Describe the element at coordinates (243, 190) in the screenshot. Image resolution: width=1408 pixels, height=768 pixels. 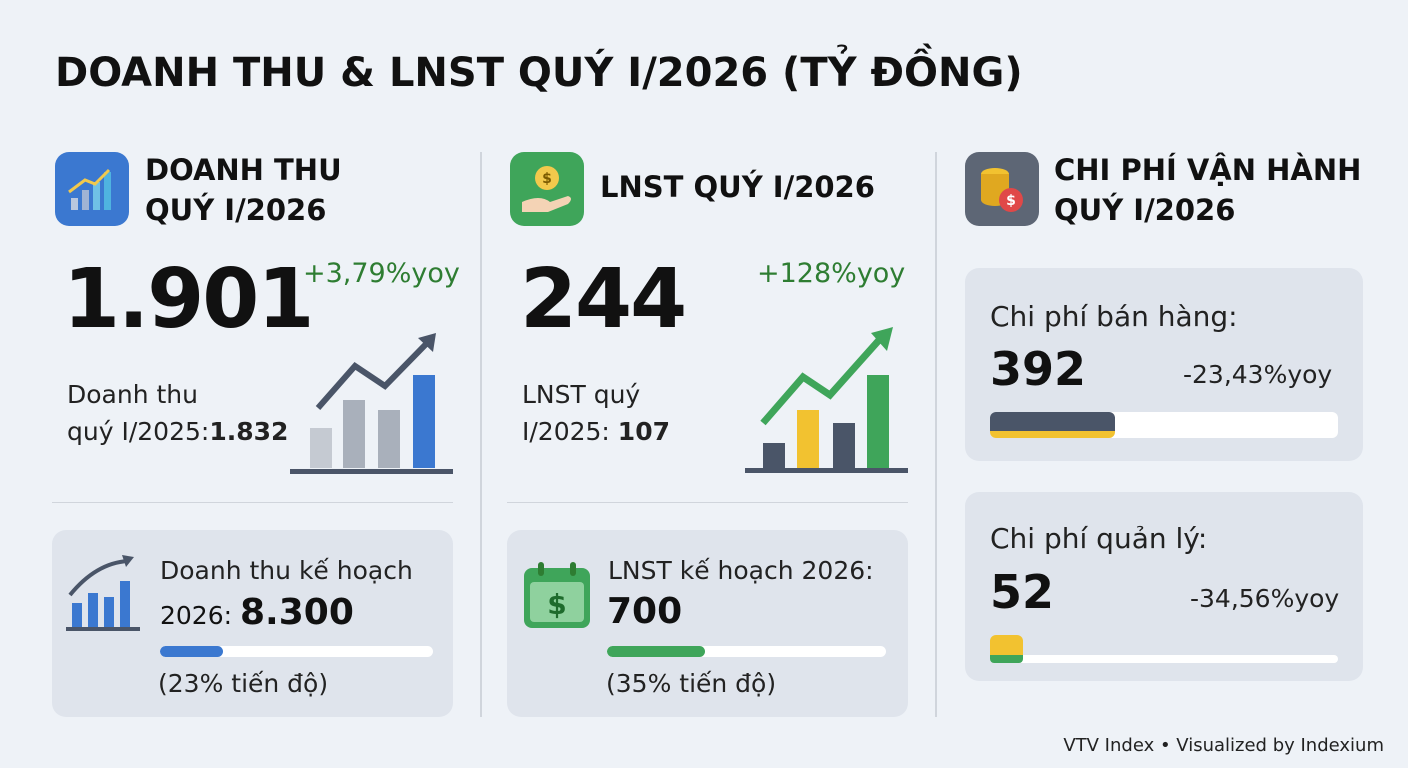
I see `heading: DOANH THU QUÝ I/2026` at that location.